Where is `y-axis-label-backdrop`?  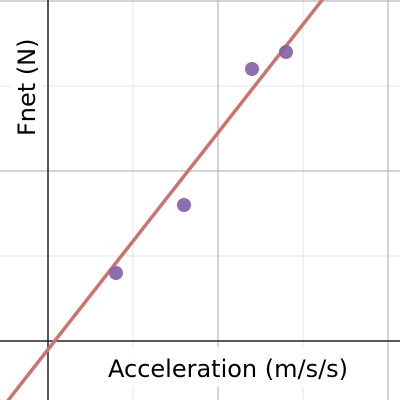 y-axis-label-backdrop is located at coordinates (26, 81).